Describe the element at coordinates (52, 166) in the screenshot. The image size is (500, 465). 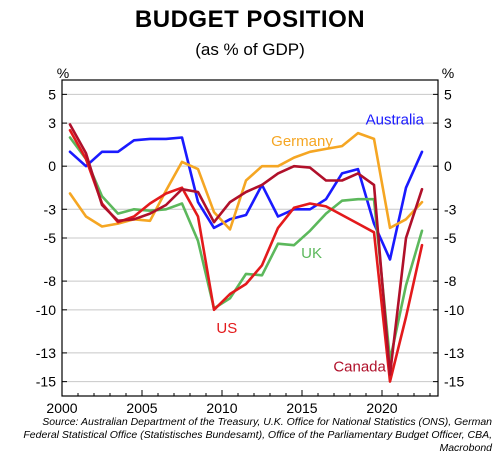
I see `y-tick-label-left: 0` at that location.